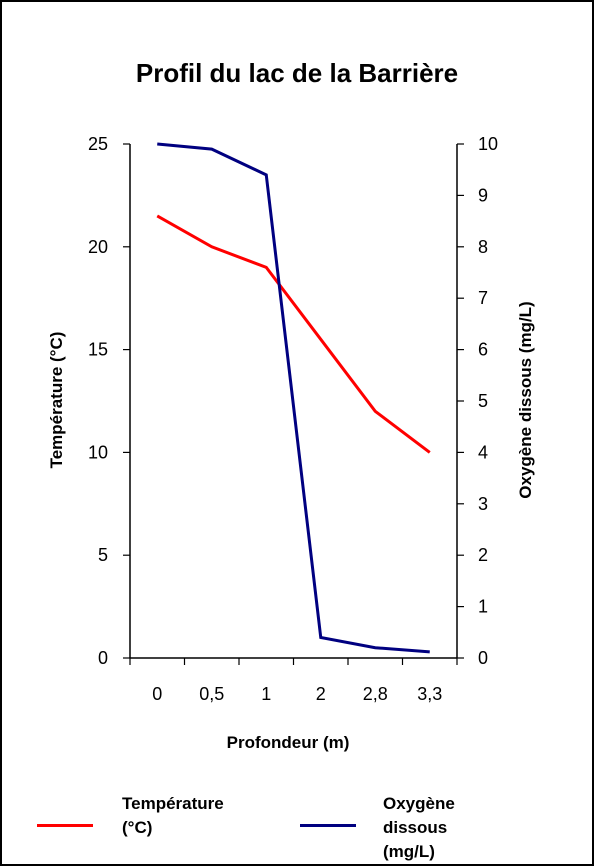  Describe the element at coordinates (483, 247) in the screenshot. I see `y-right-tick-label: 8` at that location.